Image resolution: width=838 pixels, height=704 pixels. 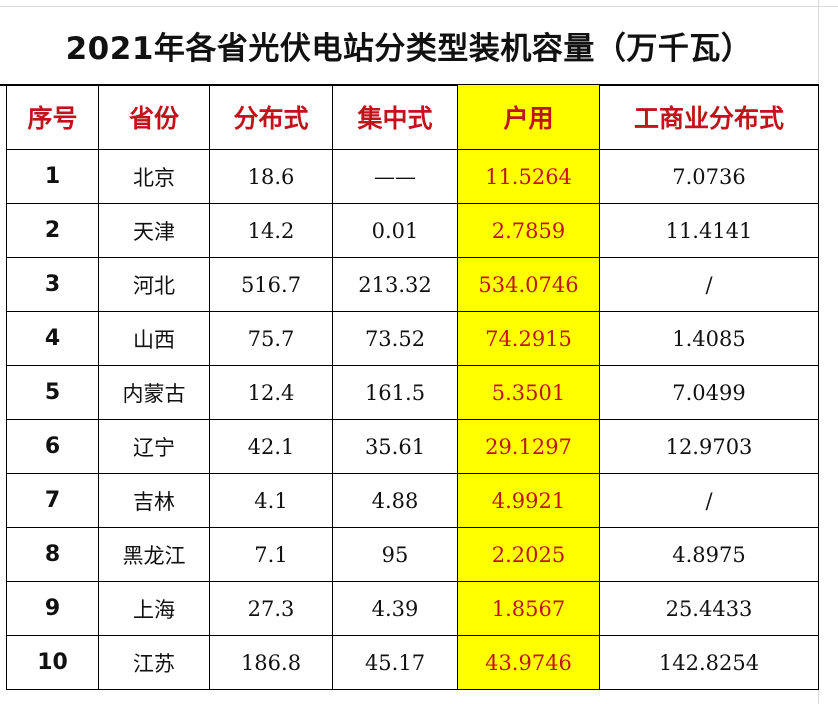 What do you see at coordinates (528, 338) in the screenshot?
I see `cell-household: 74.2915` at bounding box center [528, 338].